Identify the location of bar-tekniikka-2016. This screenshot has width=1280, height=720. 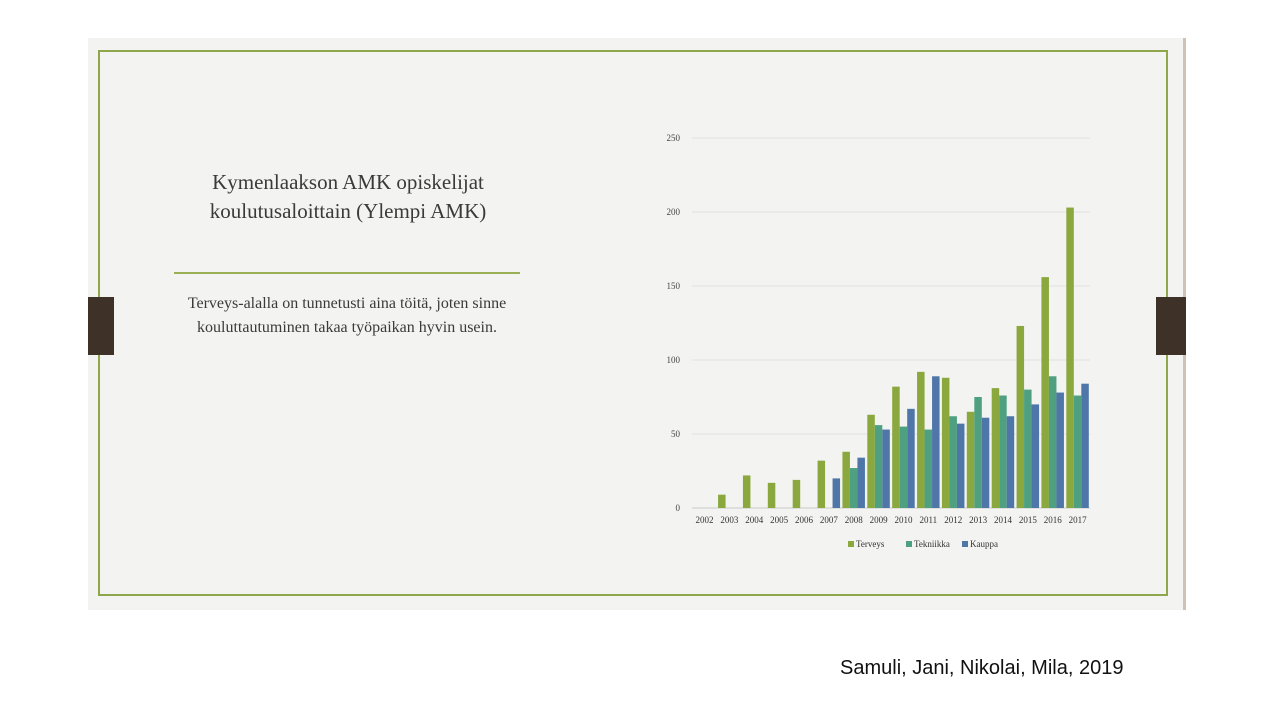
(1052, 442).